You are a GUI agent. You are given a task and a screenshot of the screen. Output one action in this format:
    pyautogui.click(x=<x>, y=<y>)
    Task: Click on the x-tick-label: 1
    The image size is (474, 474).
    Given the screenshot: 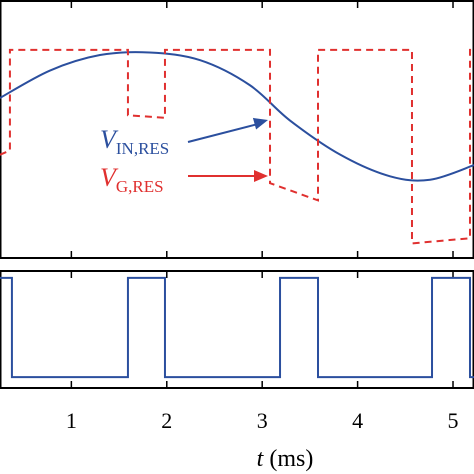 What is the action you would take?
    pyautogui.click(x=71, y=420)
    